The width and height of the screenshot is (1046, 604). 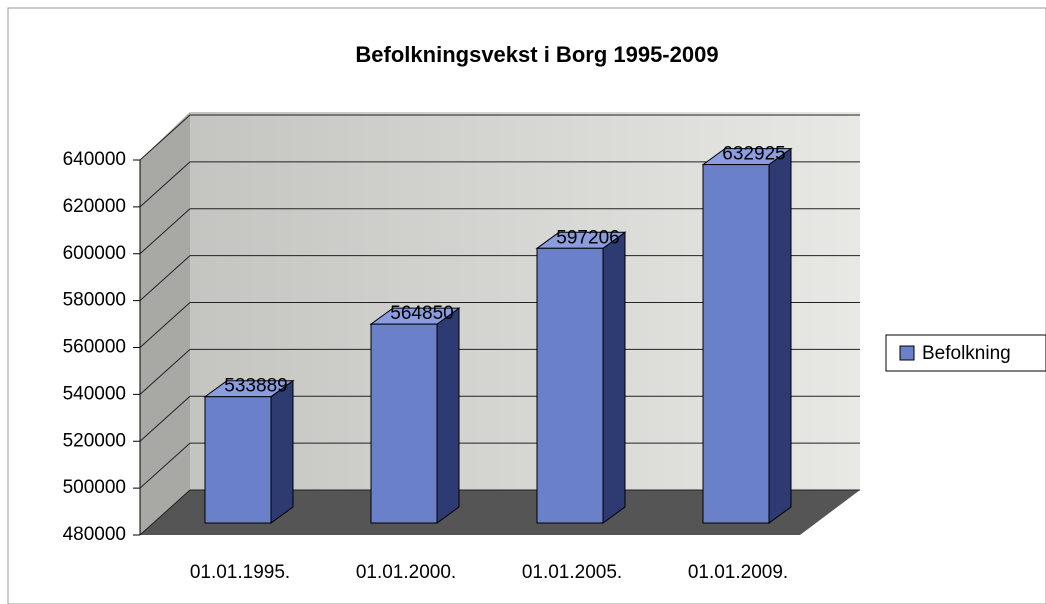 What do you see at coordinates (94, 393) in the screenshot?
I see `y-tick-label: 540000` at bounding box center [94, 393].